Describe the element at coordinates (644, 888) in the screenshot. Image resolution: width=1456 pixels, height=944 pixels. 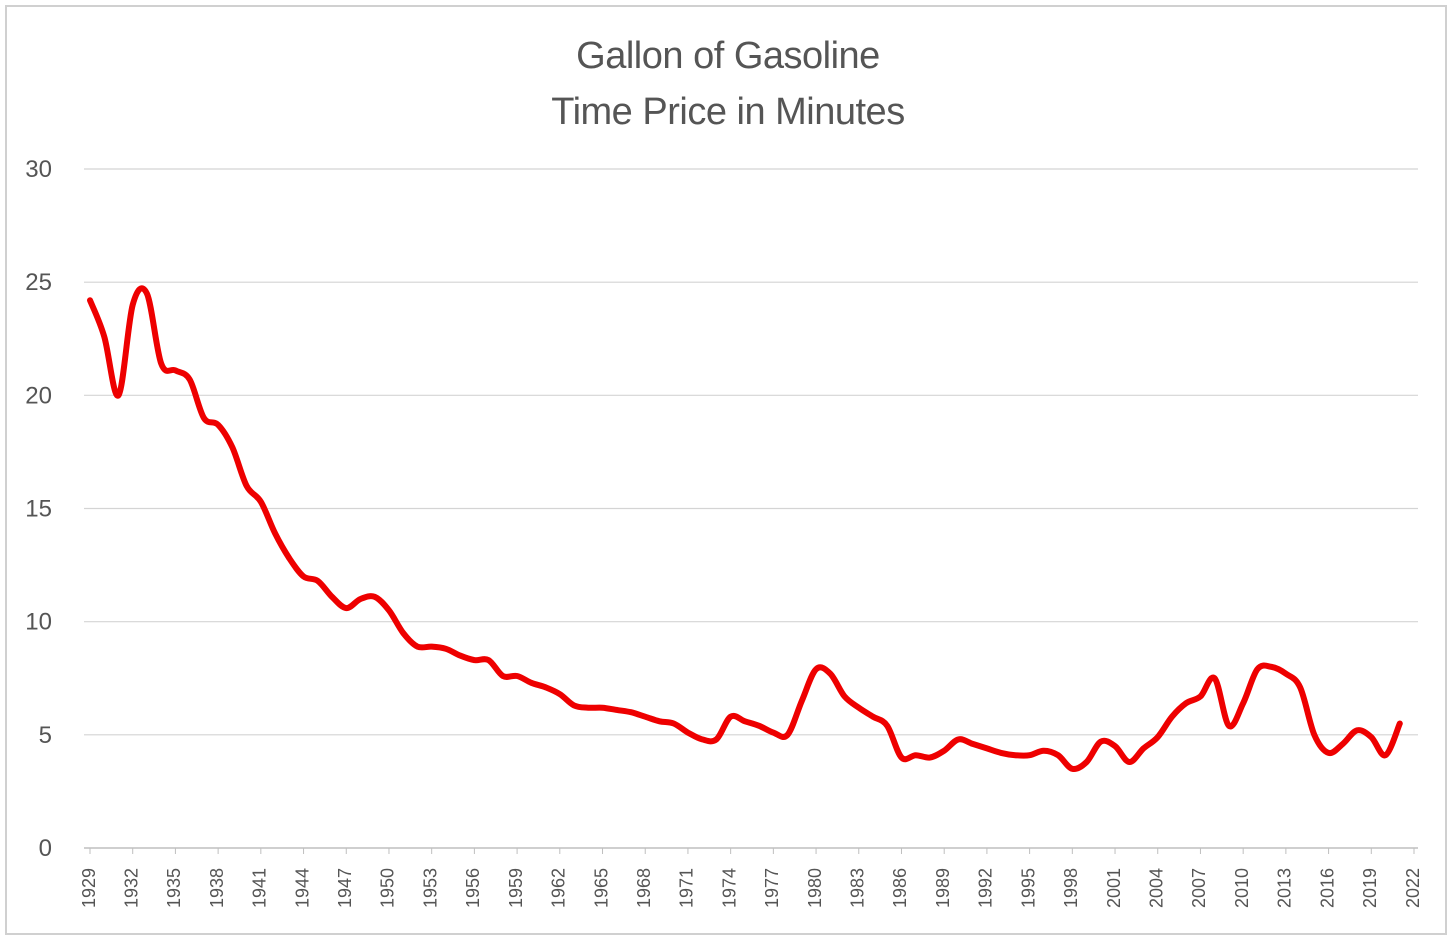
I see `x-tick-label: 1968` at that location.